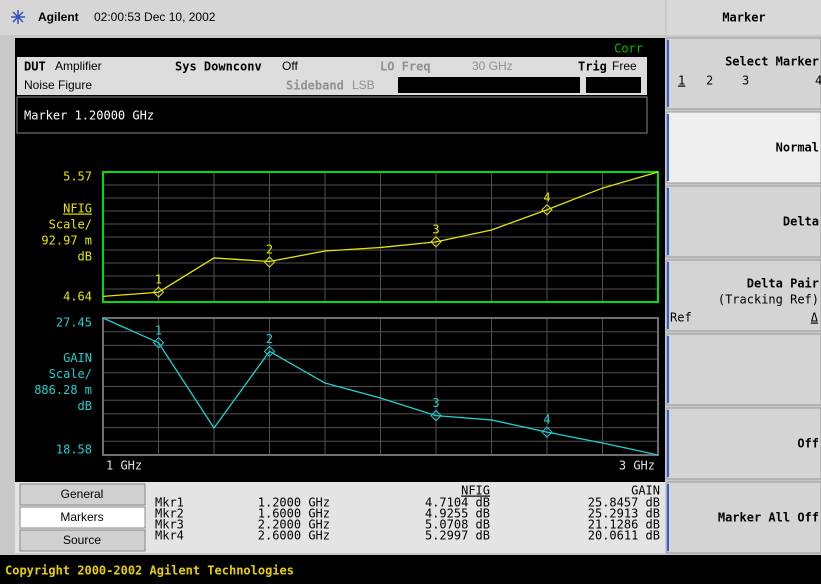 The height and width of the screenshot is (584, 821). I want to click on status-value: Amplifier, so click(78, 66).